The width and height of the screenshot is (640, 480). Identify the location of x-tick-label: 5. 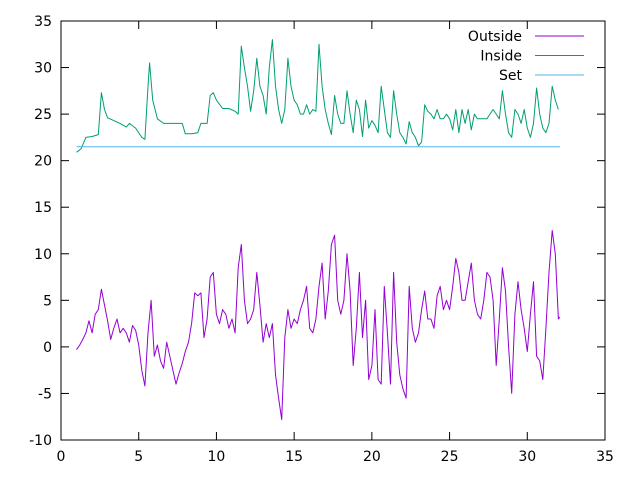
(138, 457).